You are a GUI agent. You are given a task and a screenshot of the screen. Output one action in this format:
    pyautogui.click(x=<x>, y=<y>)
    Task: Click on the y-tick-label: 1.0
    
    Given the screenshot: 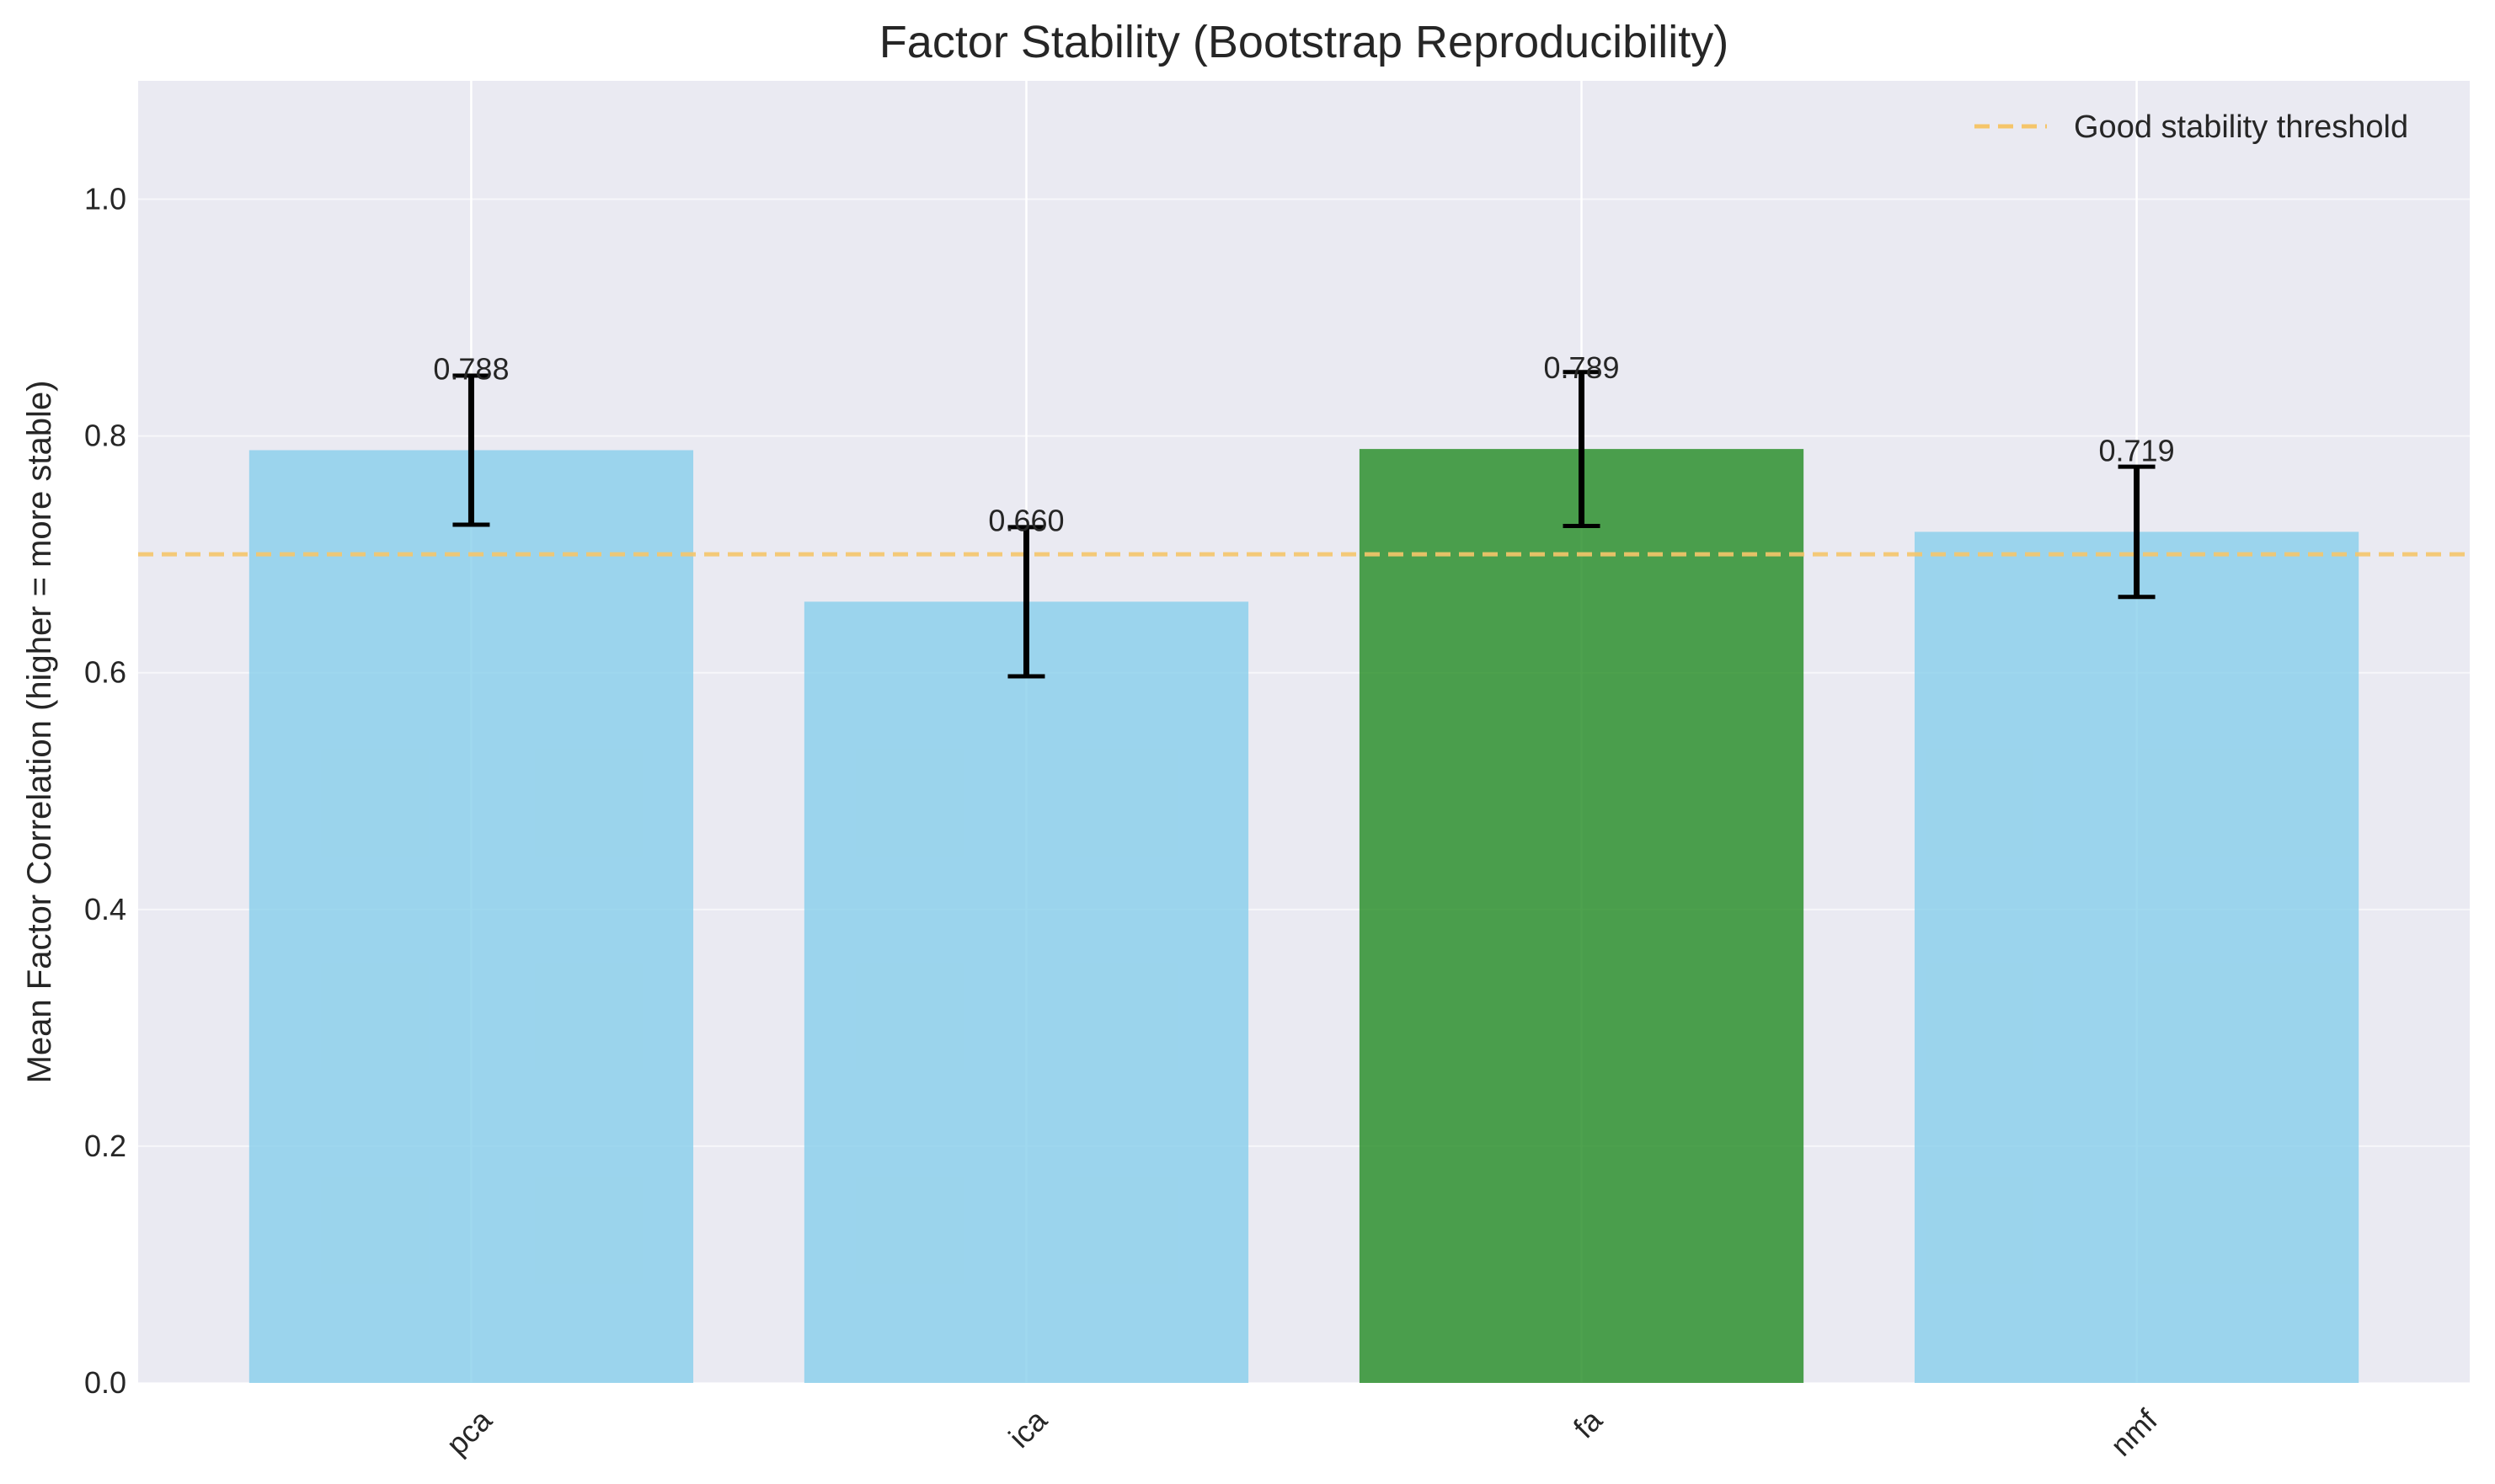 What is the action you would take?
    pyautogui.click(x=105, y=199)
    